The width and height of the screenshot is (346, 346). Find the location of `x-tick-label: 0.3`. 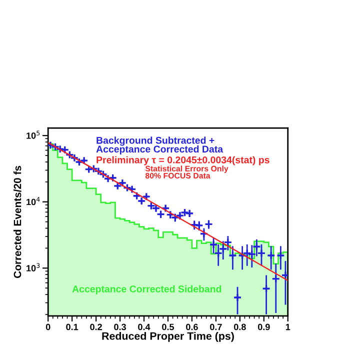

x-tick-label: 0.3 is located at coordinates (120, 327).